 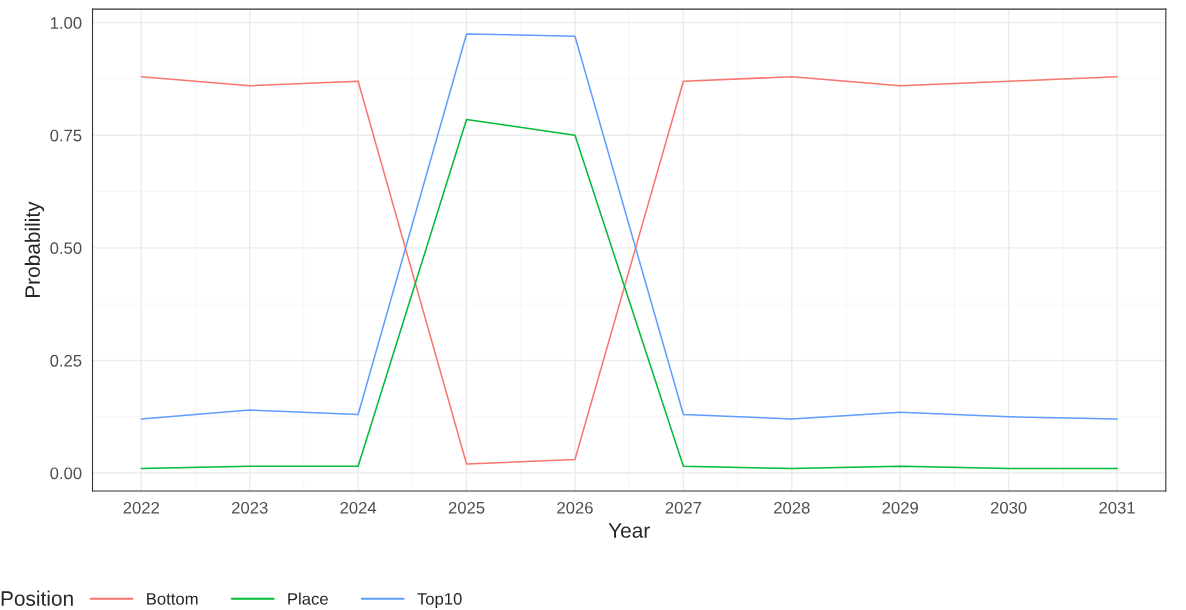 I want to click on y-tick-label: 0.25, so click(x=66, y=360).